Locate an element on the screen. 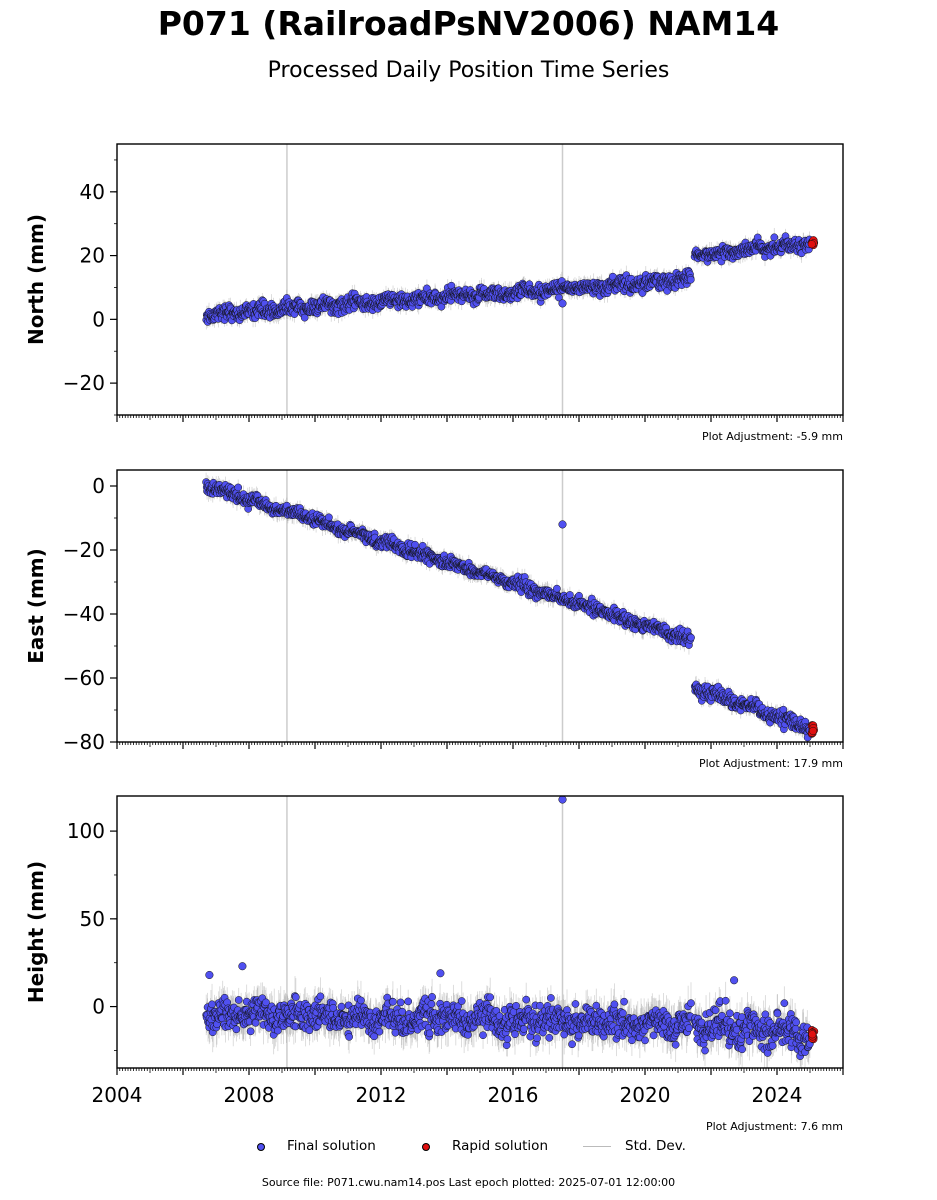 The width and height of the screenshot is (937, 1200). chart-title: P071 (RailroadPsNV2006) NAM14 is located at coordinates (468, 23).